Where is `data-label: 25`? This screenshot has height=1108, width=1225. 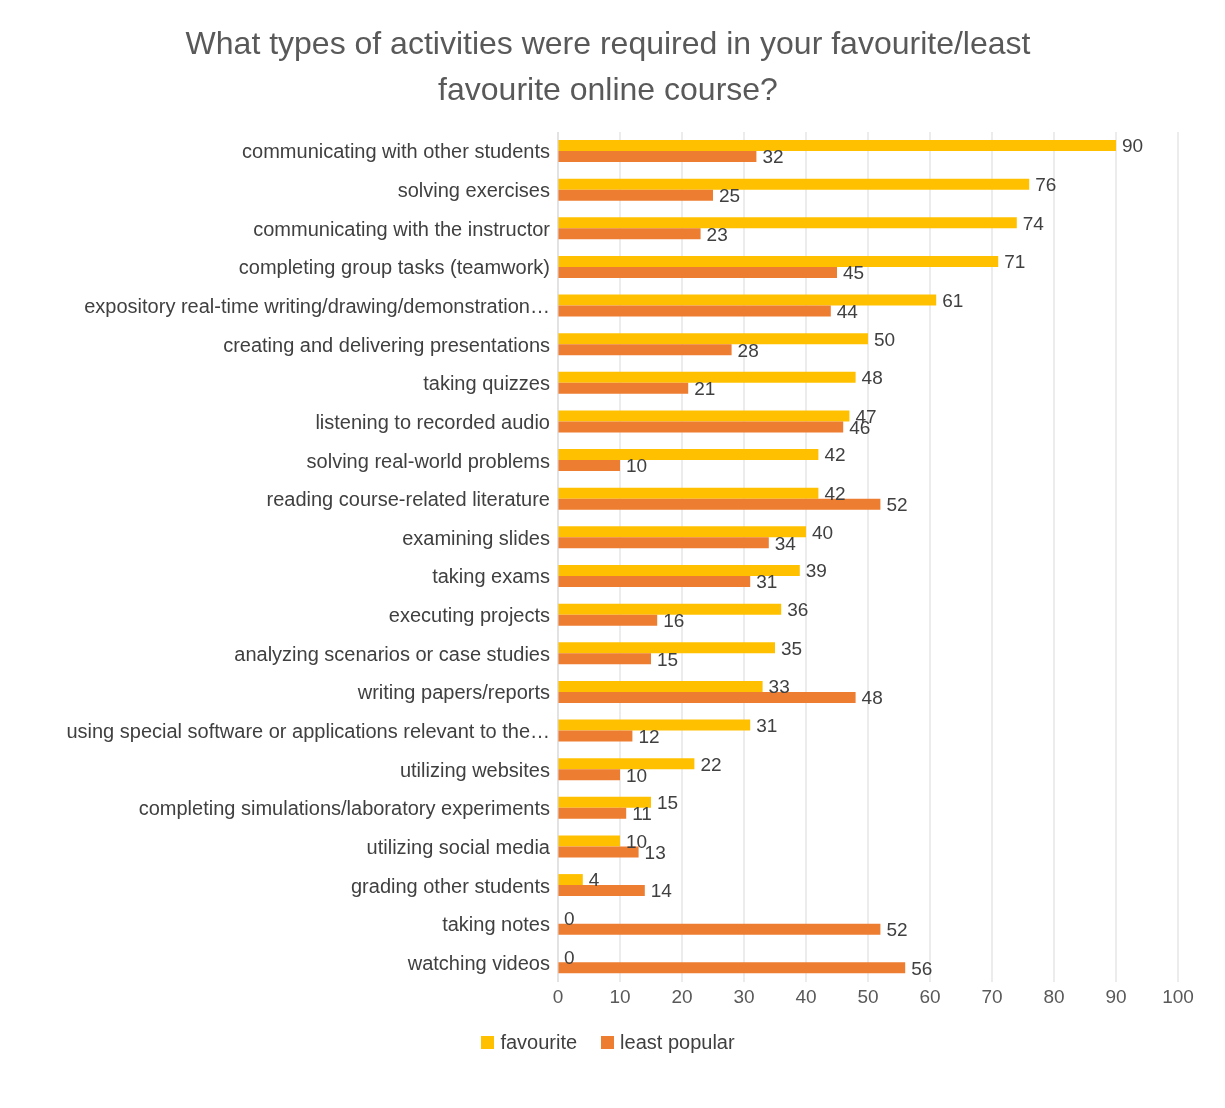 data-label: 25 is located at coordinates (730, 195).